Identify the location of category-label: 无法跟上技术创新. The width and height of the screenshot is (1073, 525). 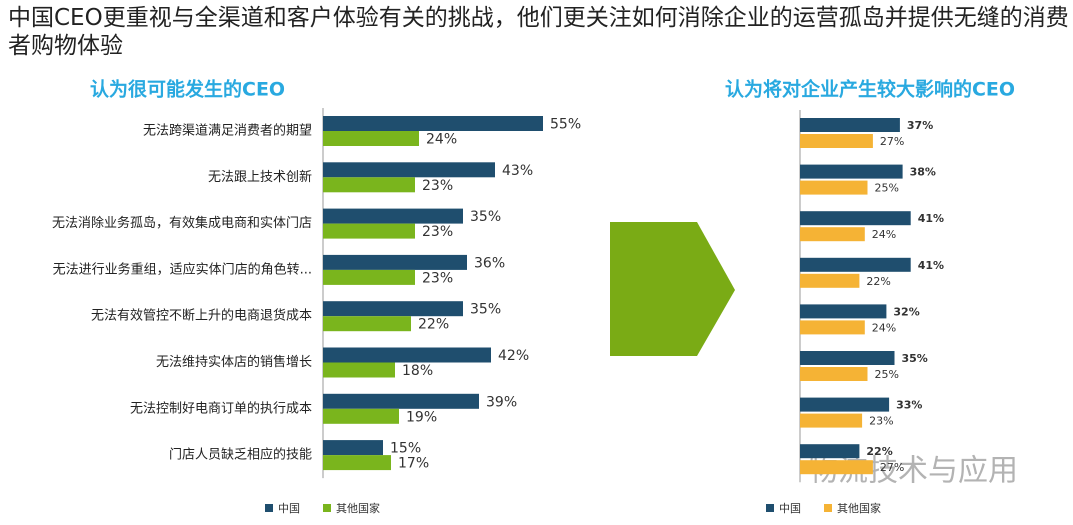
(260, 177).